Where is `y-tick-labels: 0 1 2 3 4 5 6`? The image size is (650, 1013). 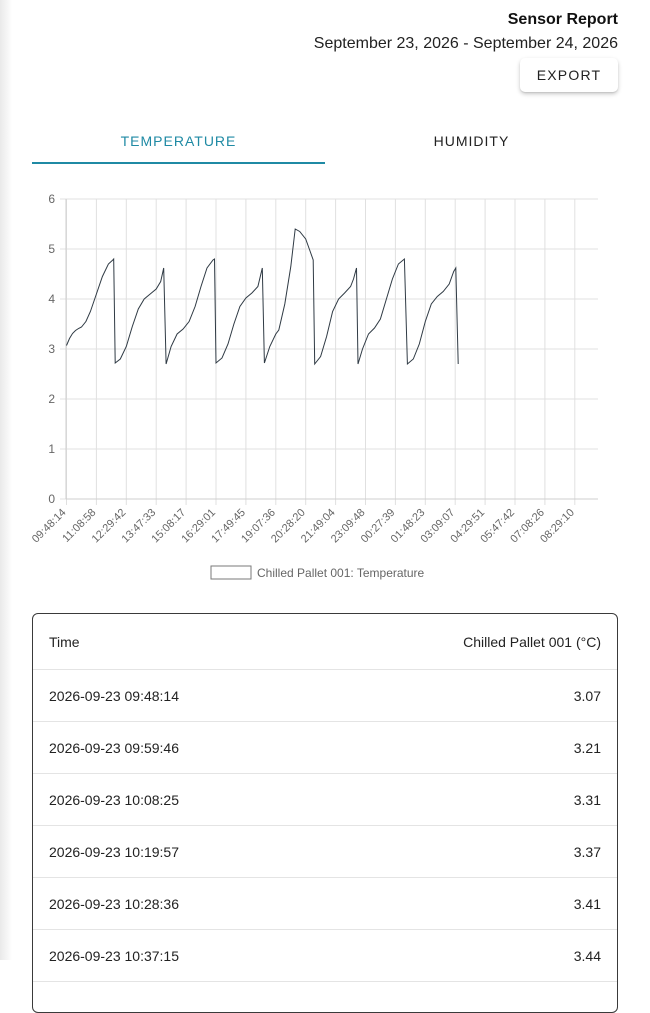
y-tick-labels: 0 1 2 3 4 5 6 is located at coordinates (51, 349).